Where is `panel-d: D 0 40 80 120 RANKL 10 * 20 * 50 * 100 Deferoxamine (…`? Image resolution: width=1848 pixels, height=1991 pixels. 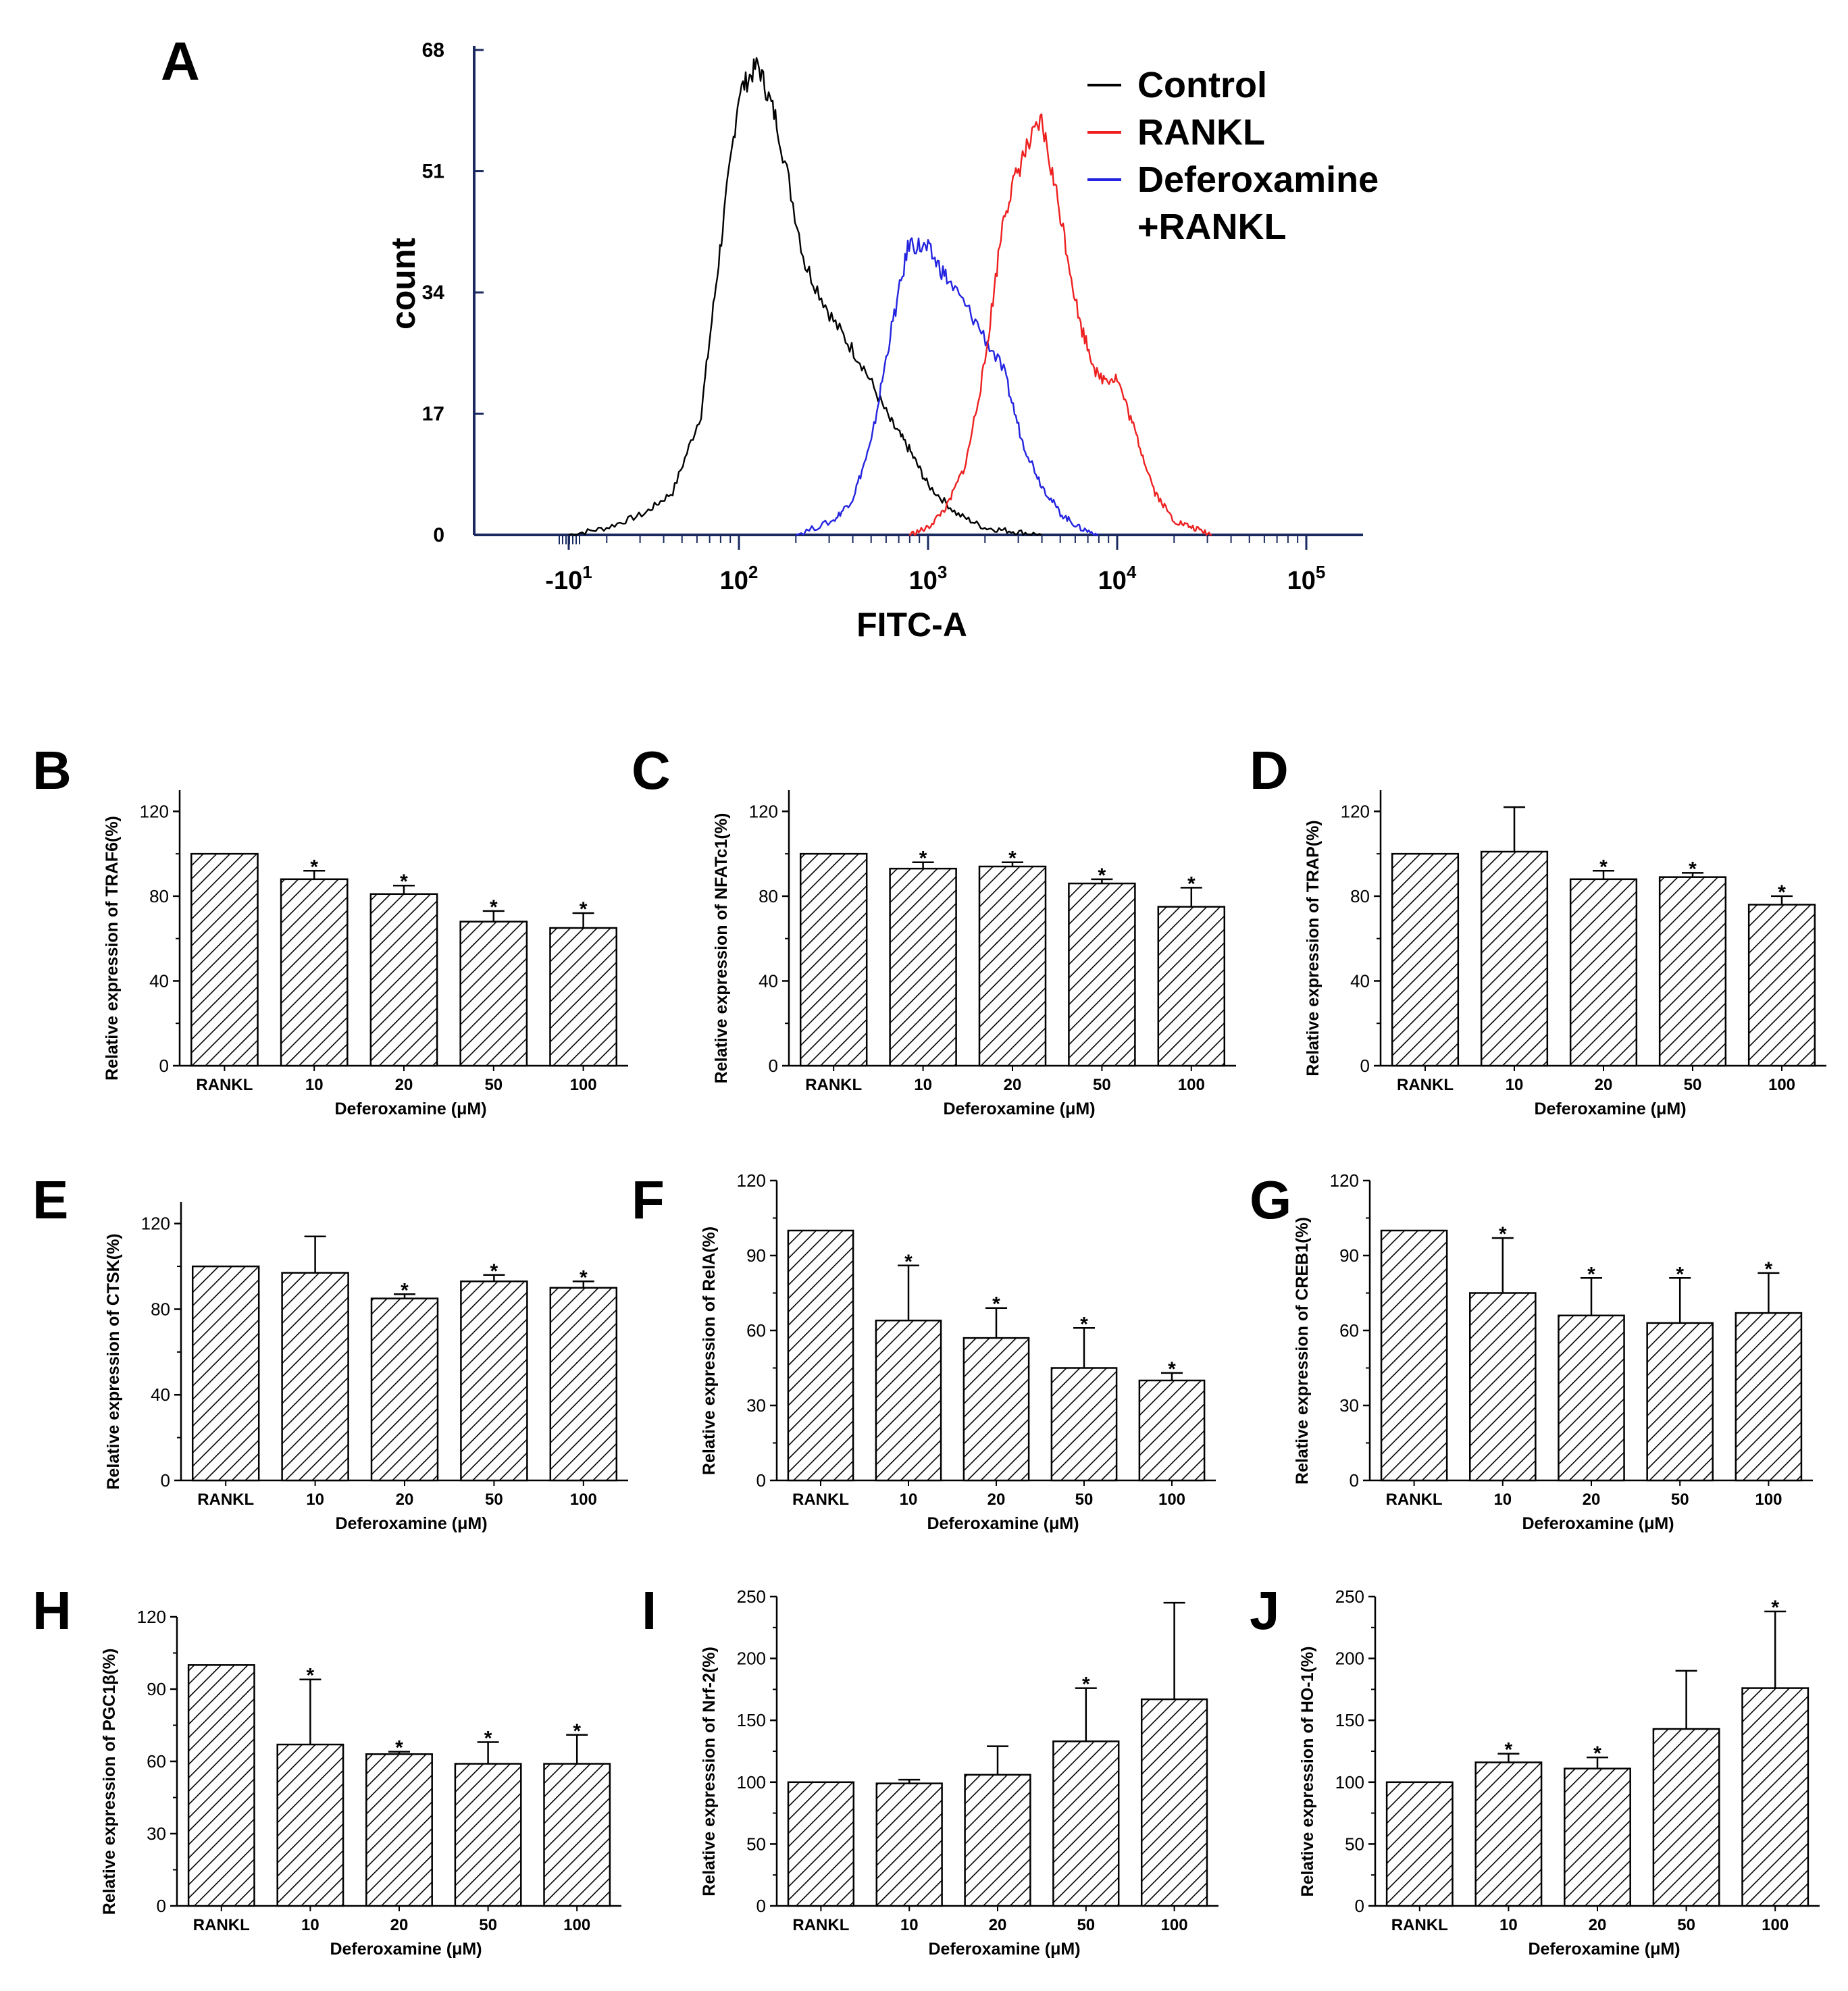 panel-d: D 0 40 80 120 RANKL 10 * 20 * 50 * 100 Deferoxamine (… is located at coordinates (1538, 929).